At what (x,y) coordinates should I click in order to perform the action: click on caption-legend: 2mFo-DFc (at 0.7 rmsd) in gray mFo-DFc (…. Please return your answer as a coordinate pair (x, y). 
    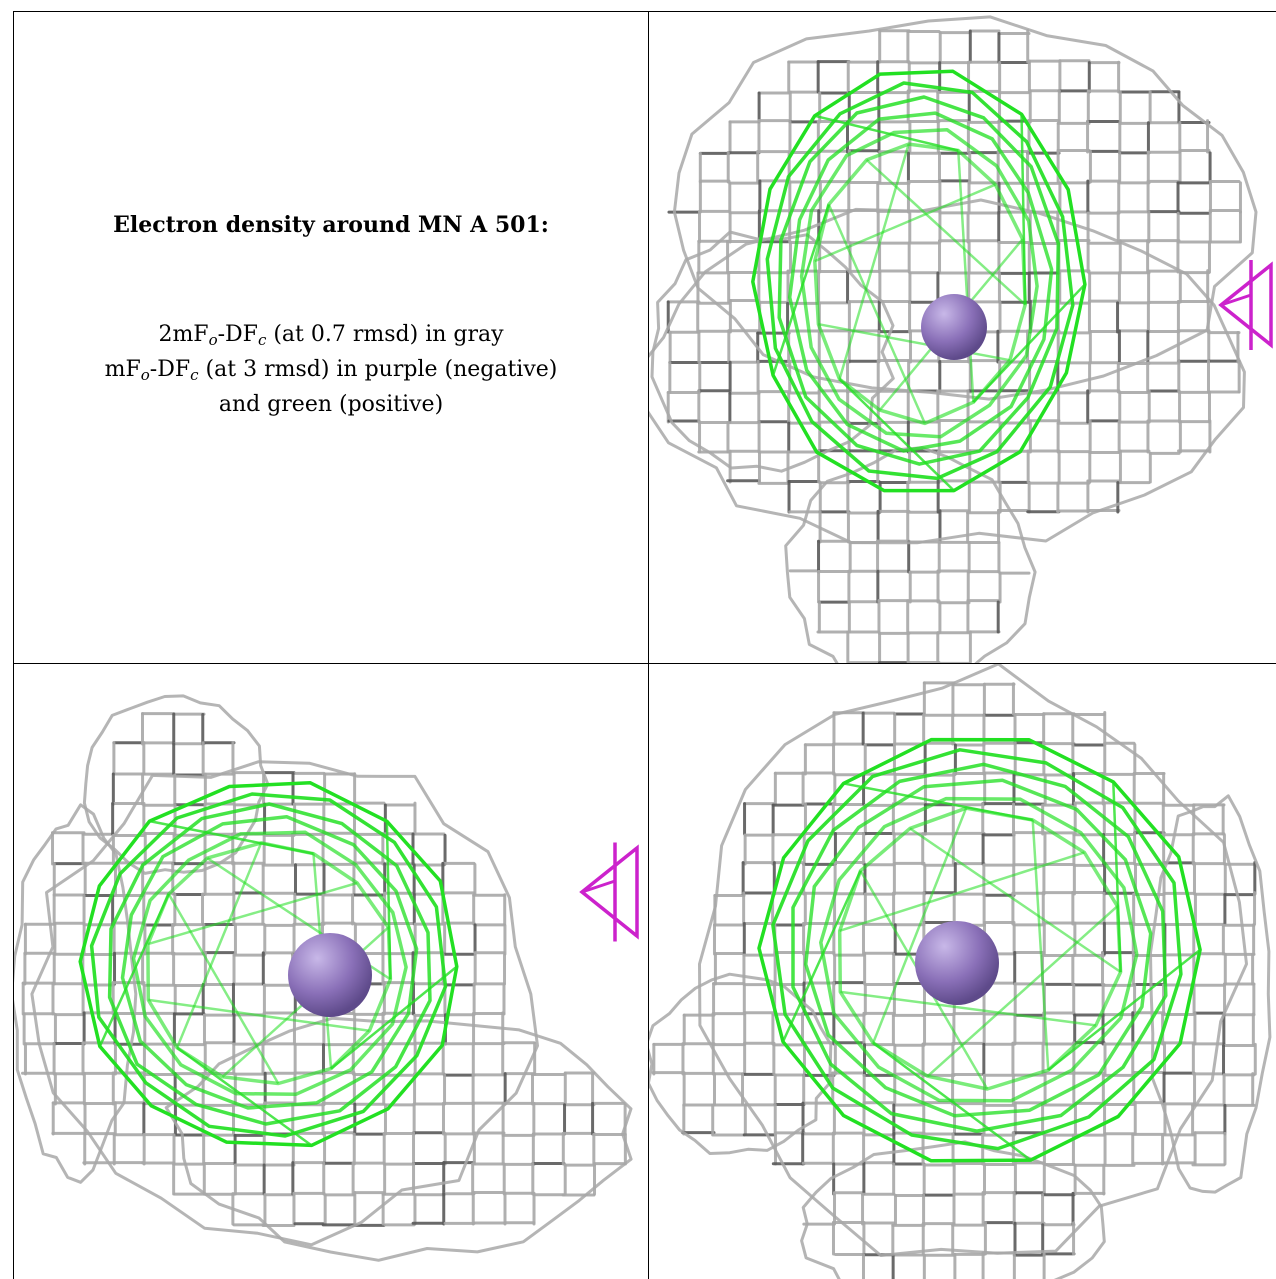
    Looking at the image, I should click on (331, 370).